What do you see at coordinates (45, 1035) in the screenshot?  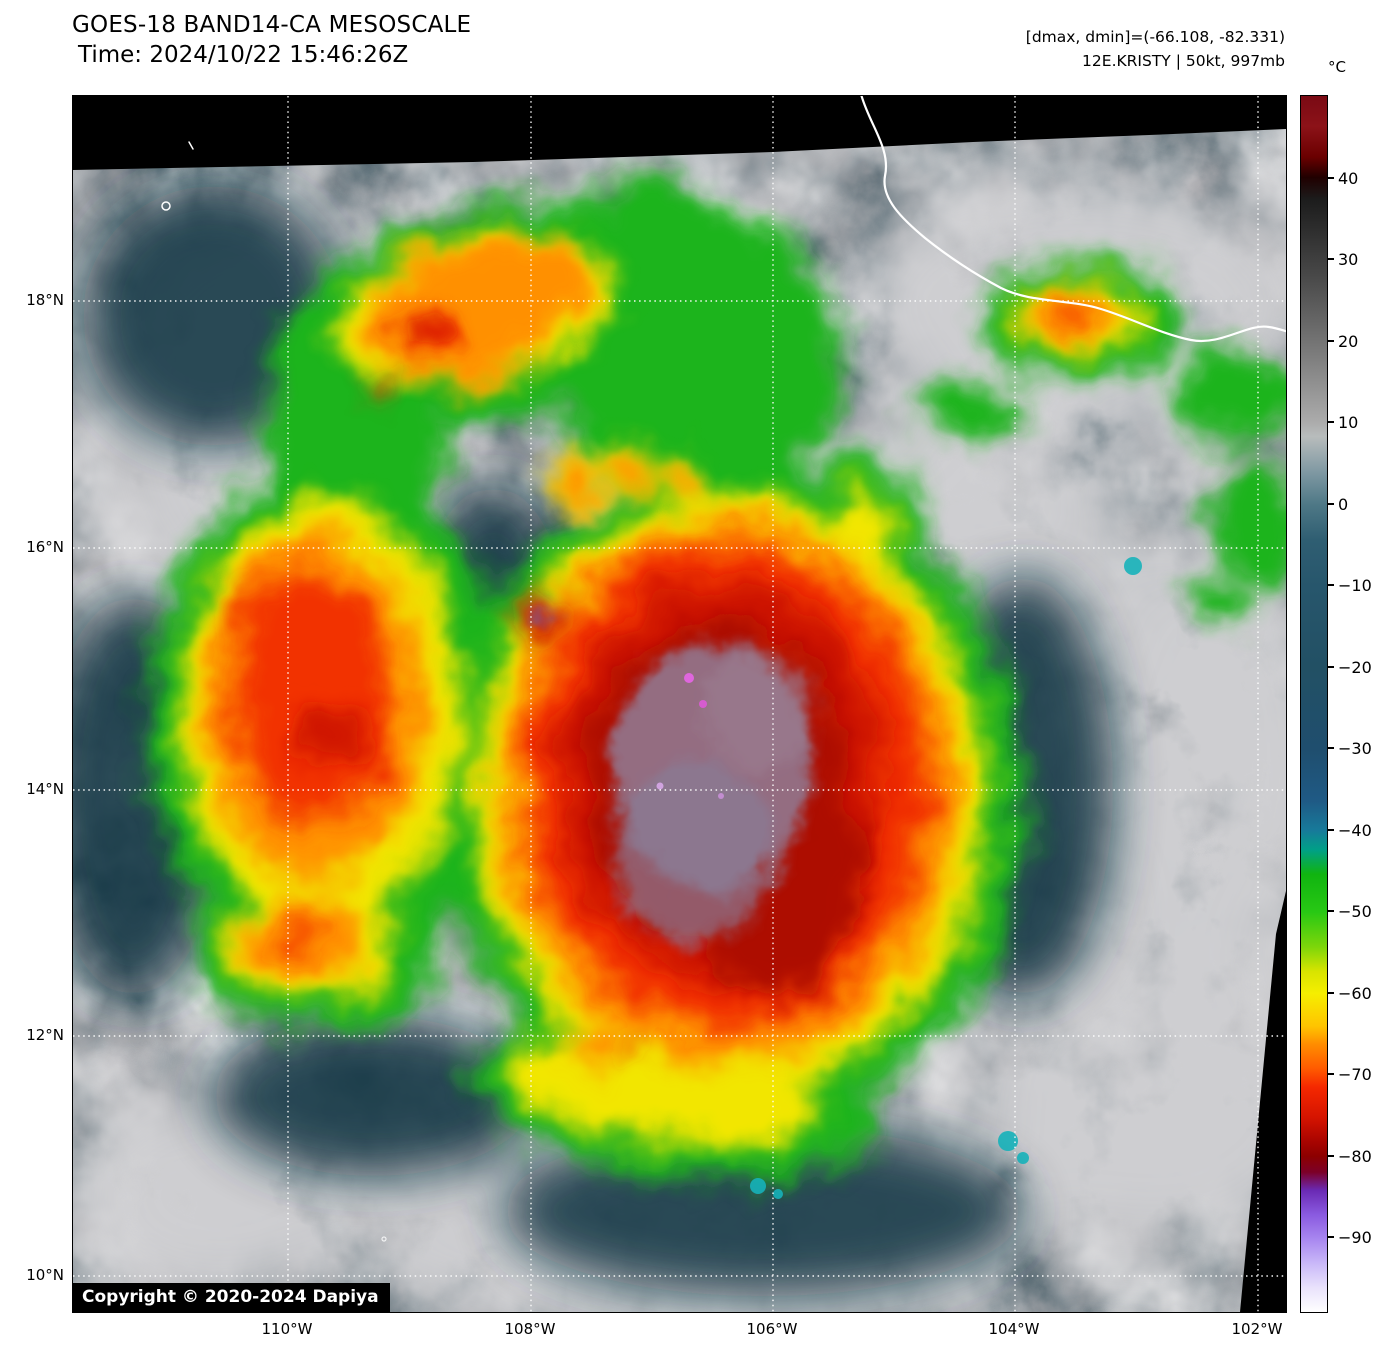 I see `lat-label-12n: 12°N` at bounding box center [45, 1035].